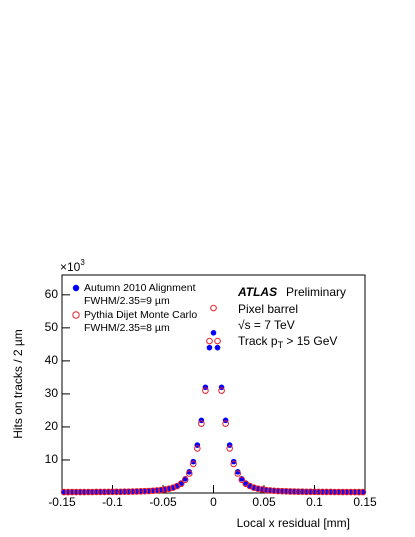  What do you see at coordinates (365, 502) in the screenshot?
I see `x-tick-label: 0.15` at bounding box center [365, 502].